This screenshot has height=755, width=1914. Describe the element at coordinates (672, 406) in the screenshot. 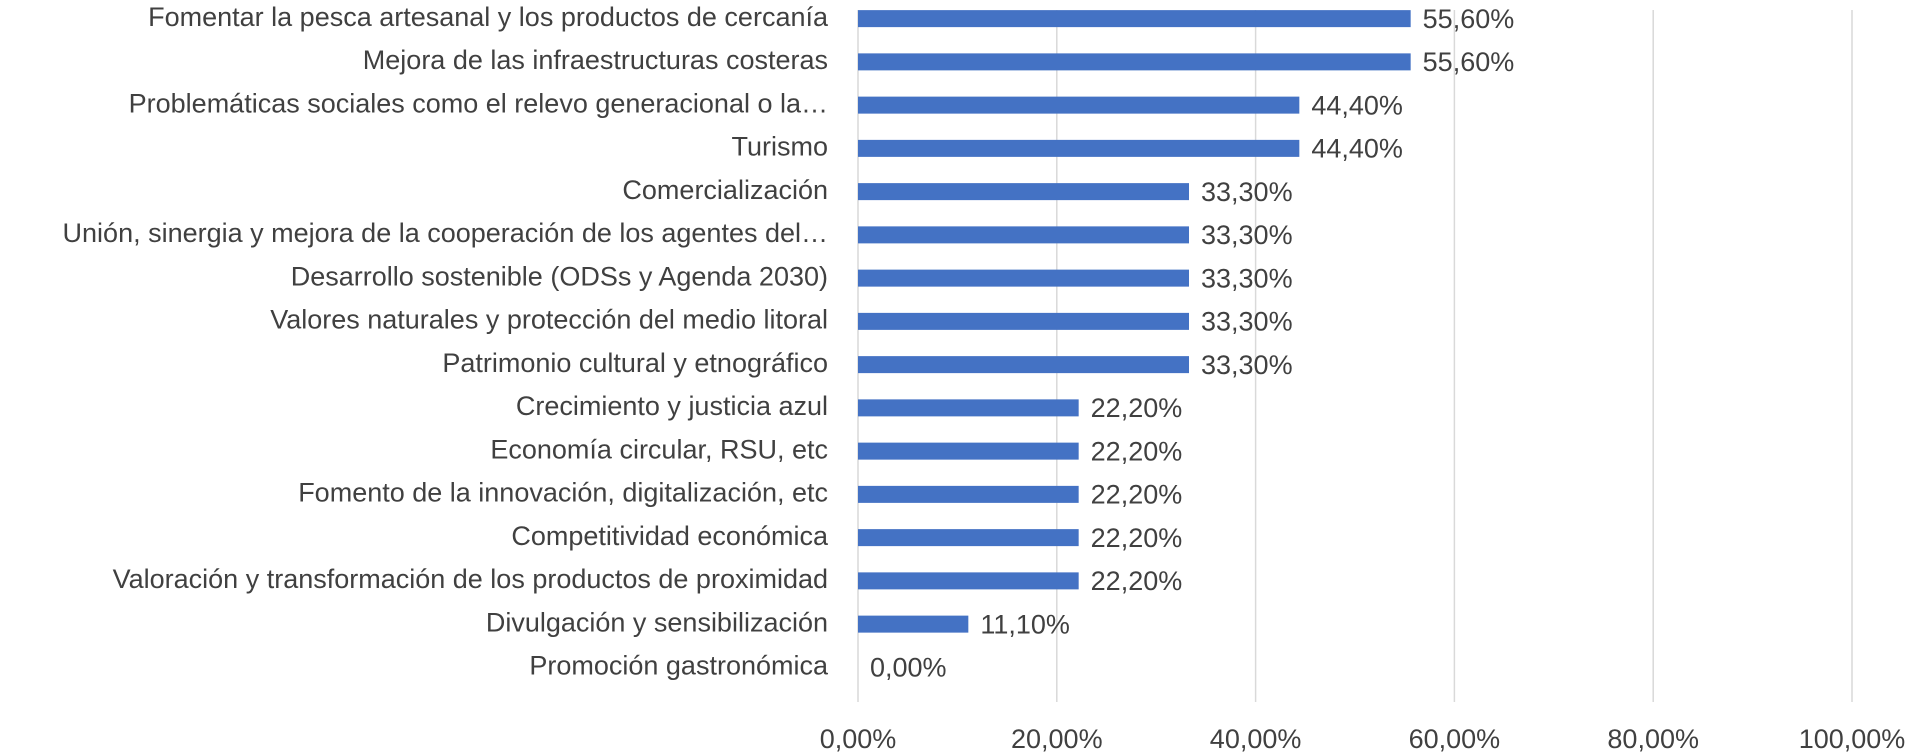

I see `y-tick-label: Crecimiento y justicia azul` at that location.